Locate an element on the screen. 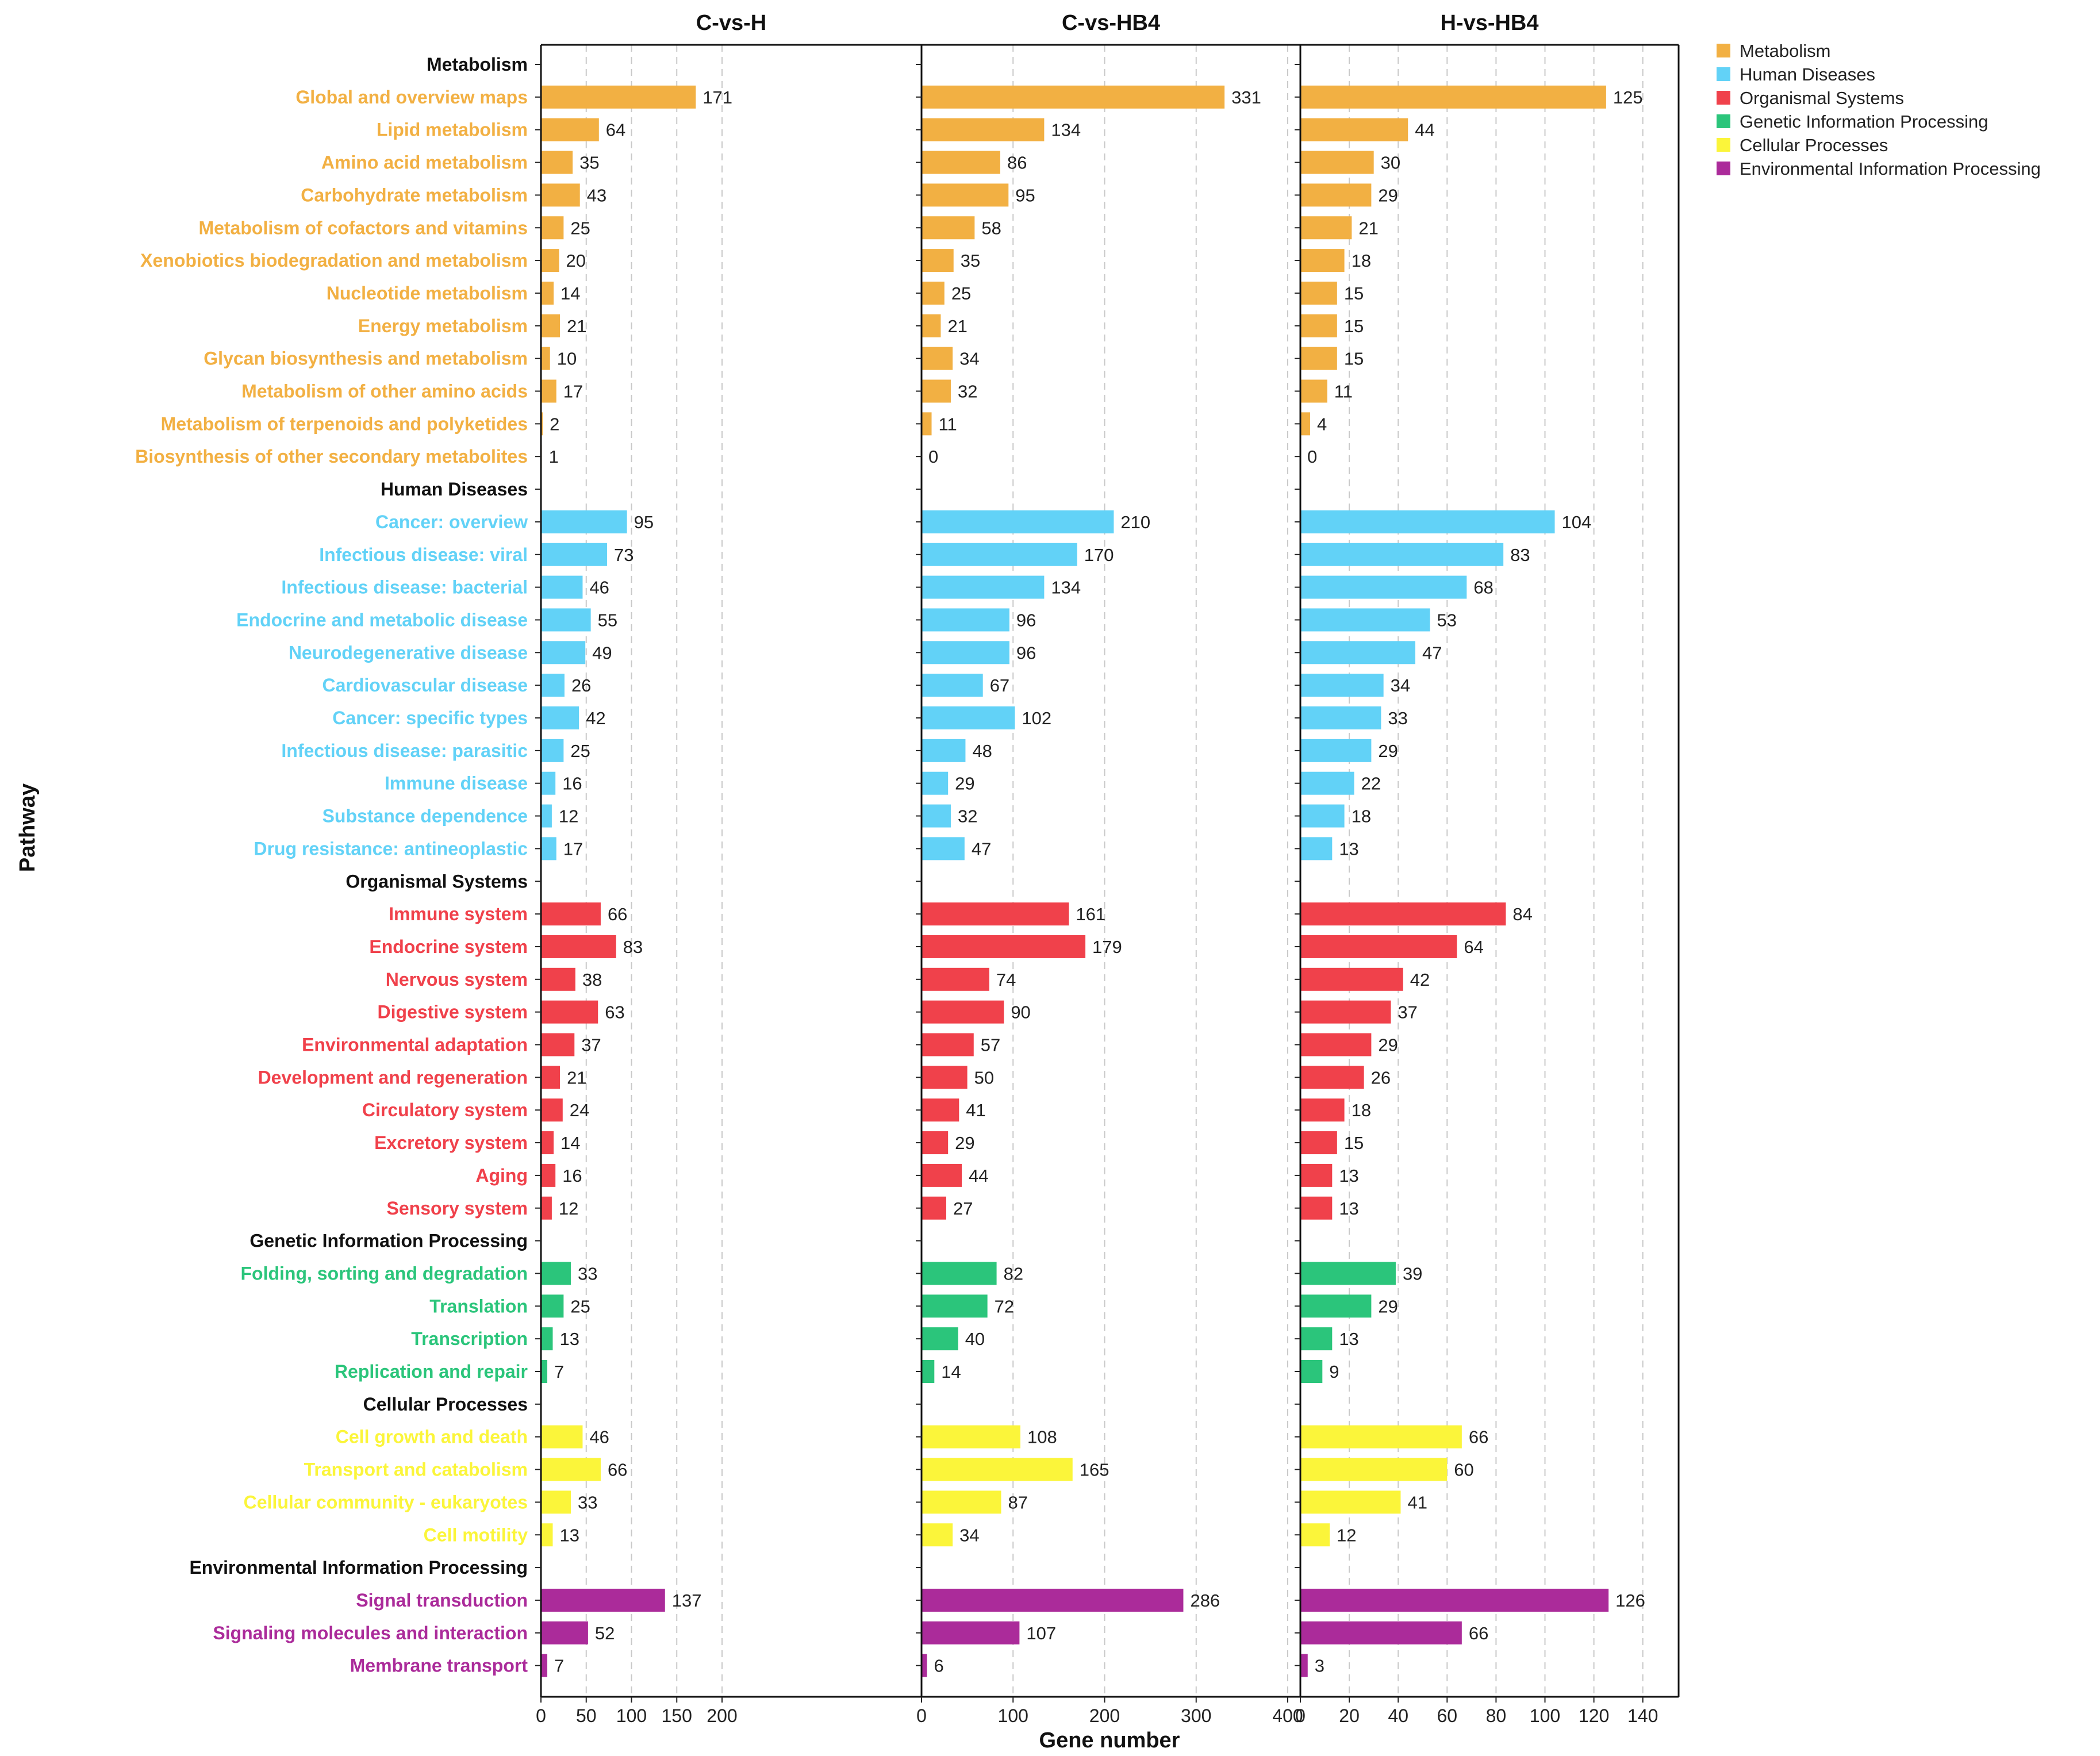 Image resolution: width=2100 pixels, height=1756 pixels. category-label-cell-motility: Cell motility is located at coordinates (476, 1534).